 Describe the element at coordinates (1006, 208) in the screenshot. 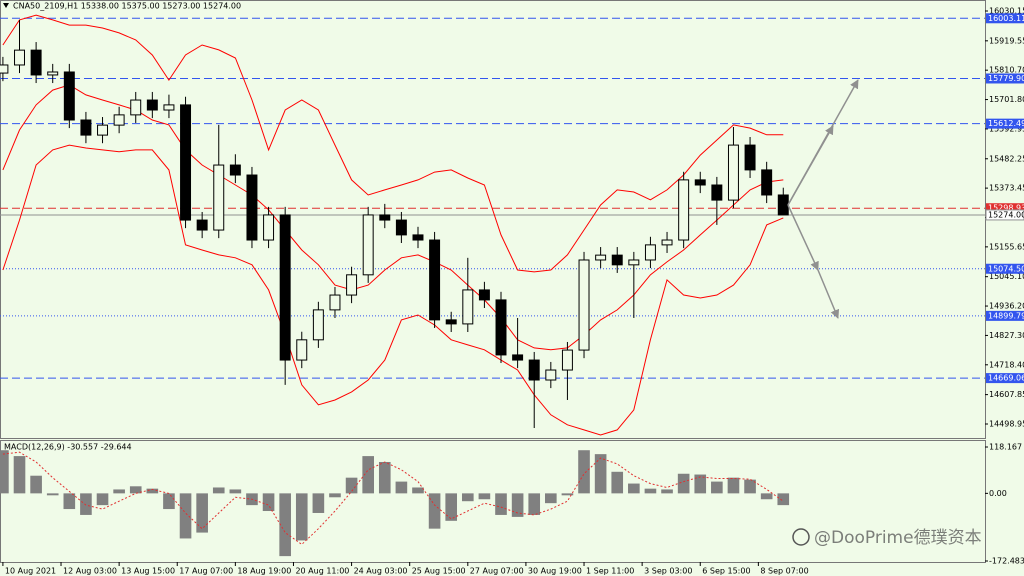

I see `level-label: 15298.93` at that location.